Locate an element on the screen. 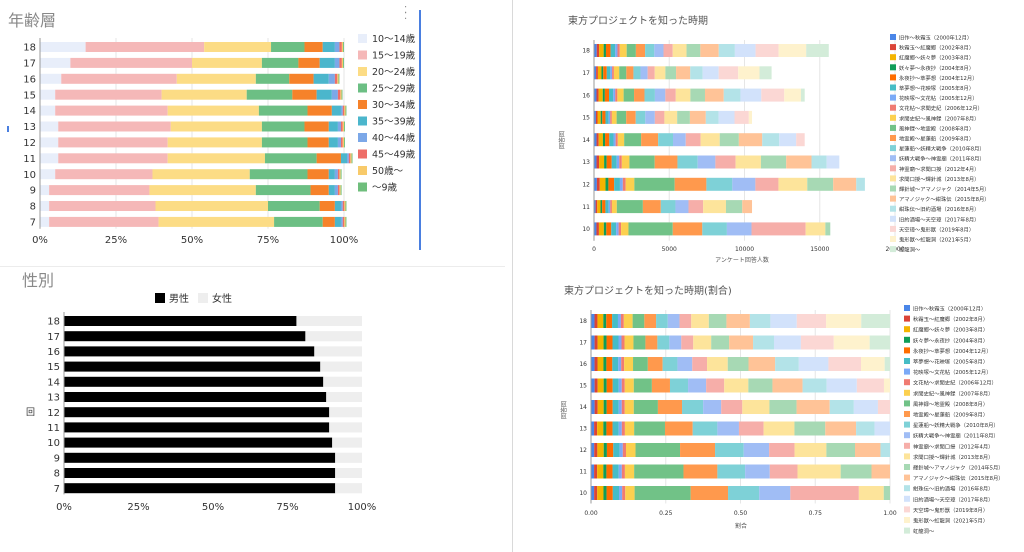 The image size is (1024, 552). age-category-label: 18 is located at coordinates (29, 48).